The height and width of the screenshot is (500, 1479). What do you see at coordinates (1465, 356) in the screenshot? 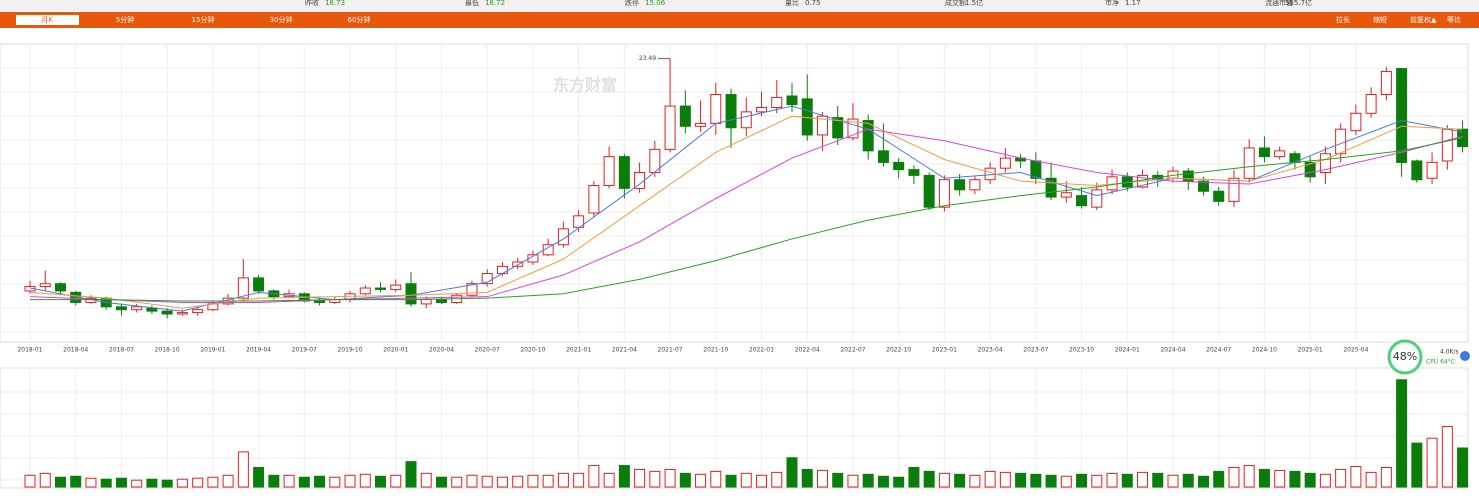
I see `widget-icon` at bounding box center [1465, 356].